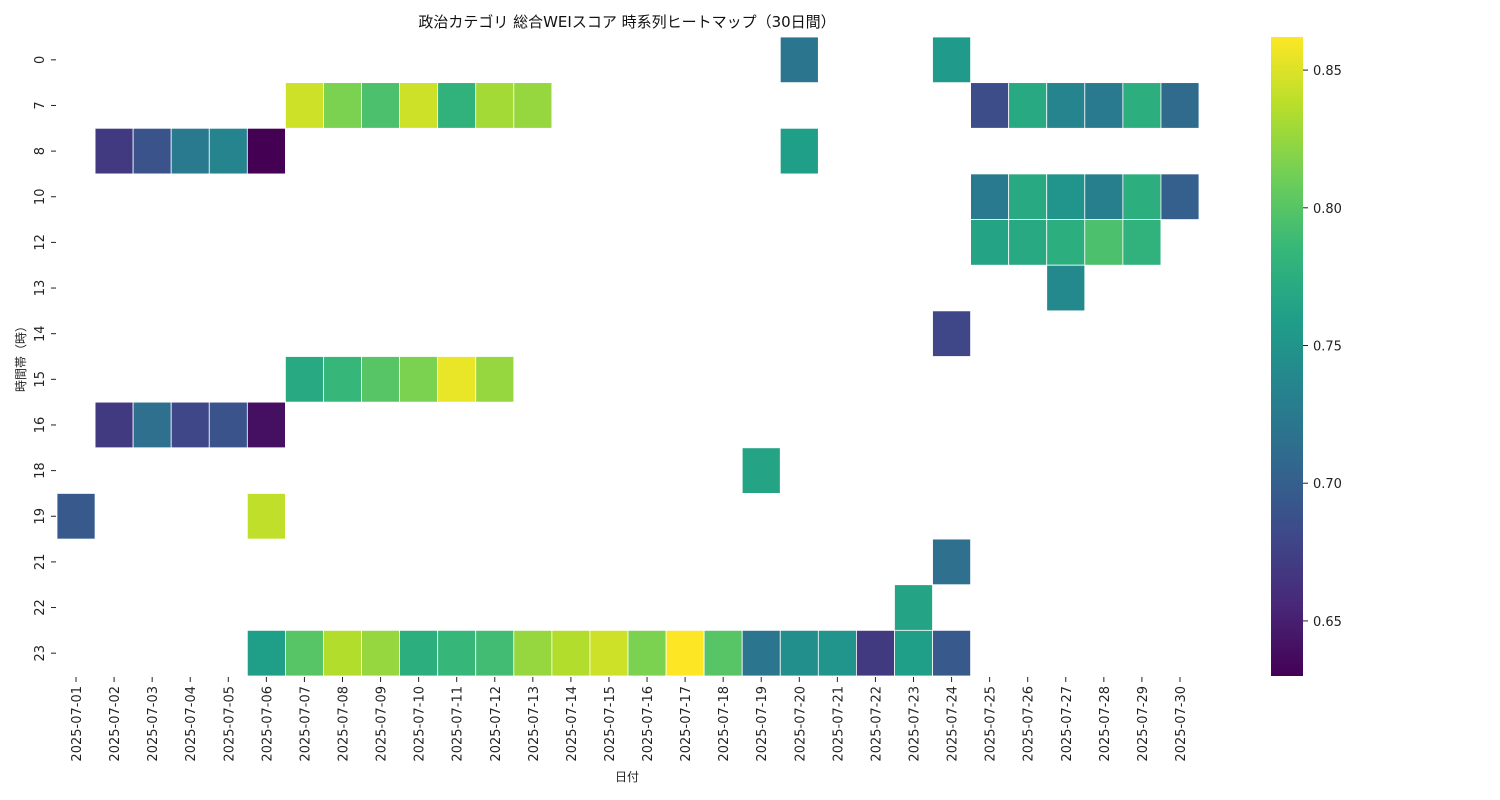 Image resolution: width=1500 pixels, height=800 pixels. I want to click on x-tick-label: 2025-07-07, so click(305, 724).